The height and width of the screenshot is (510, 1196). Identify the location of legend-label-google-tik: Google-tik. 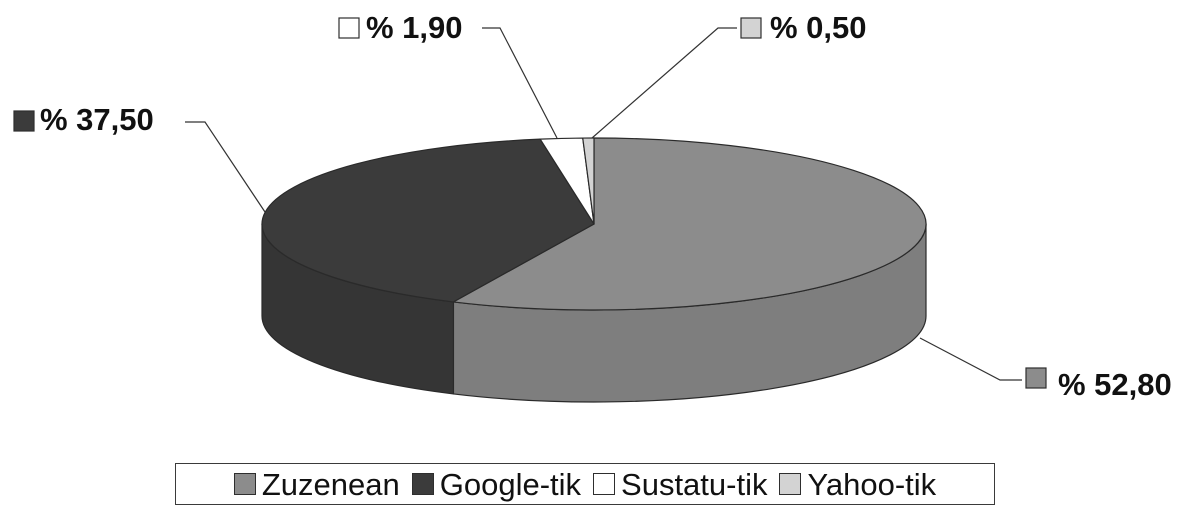
(510, 484).